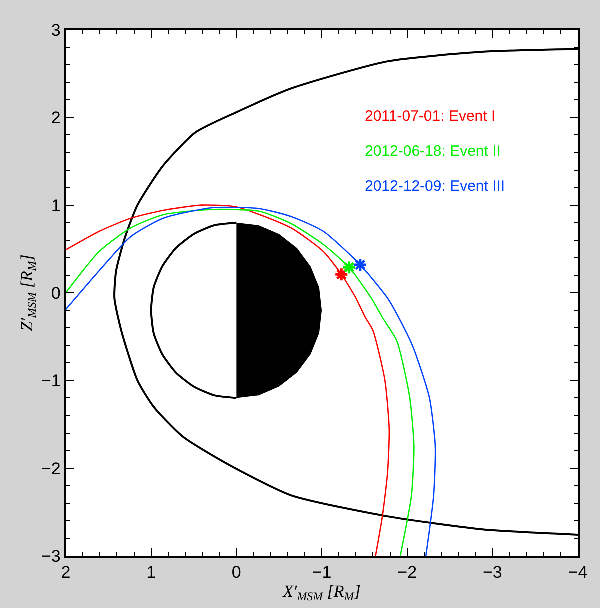 The width and height of the screenshot is (600, 608). I want to click on x-axis-title: X′$_{MSM}$ [R$_{M}$], so click(321, 593).